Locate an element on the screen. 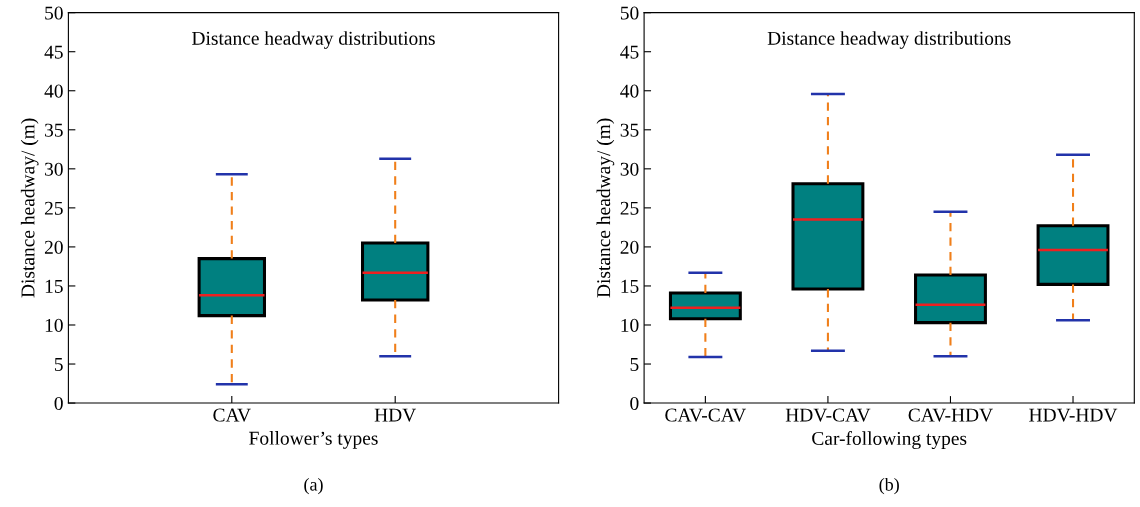 This screenshot has width=1140, height=507. text: (b) is located at coordinates (889, 486).